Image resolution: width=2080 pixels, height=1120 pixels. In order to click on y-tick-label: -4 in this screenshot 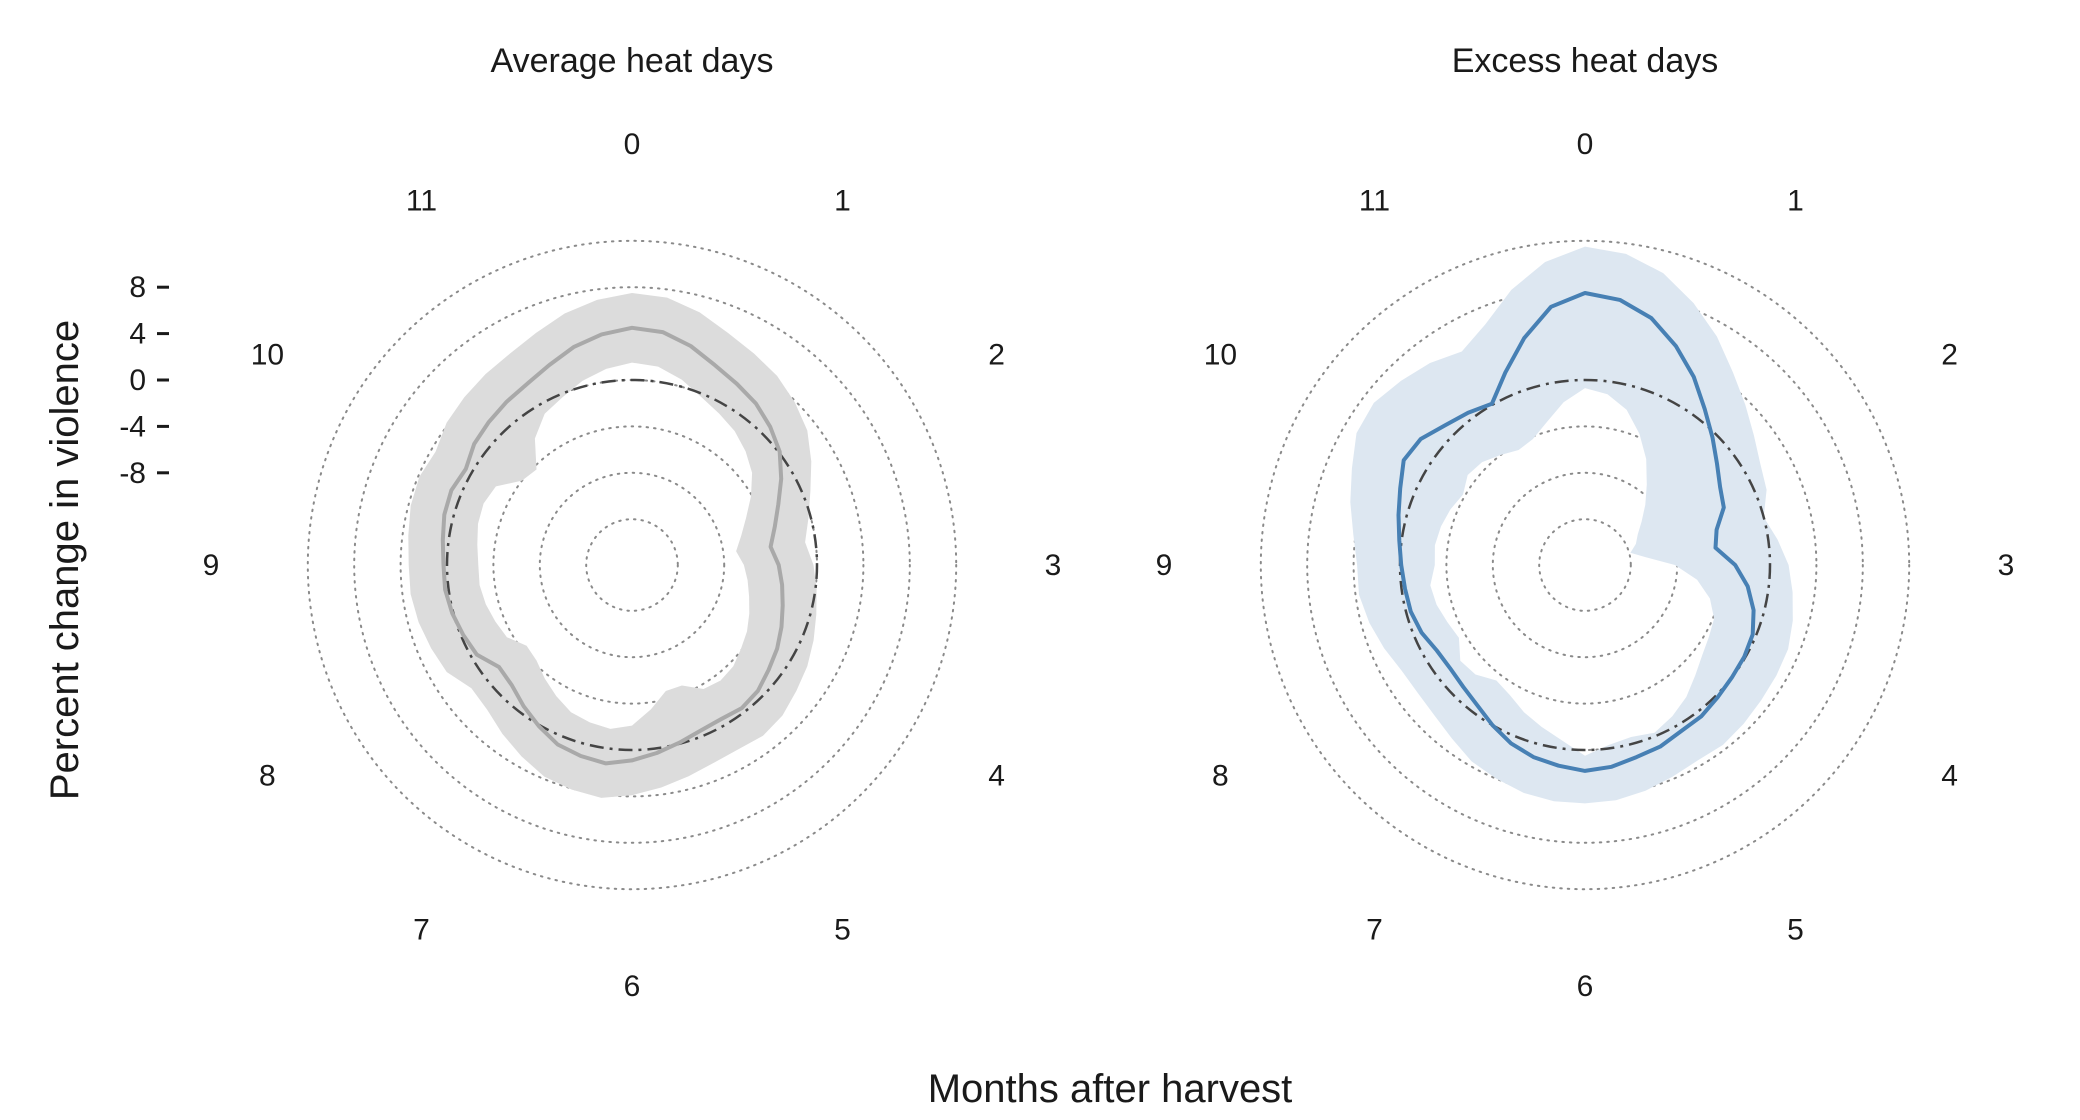, I will do `click(132, 426)`.